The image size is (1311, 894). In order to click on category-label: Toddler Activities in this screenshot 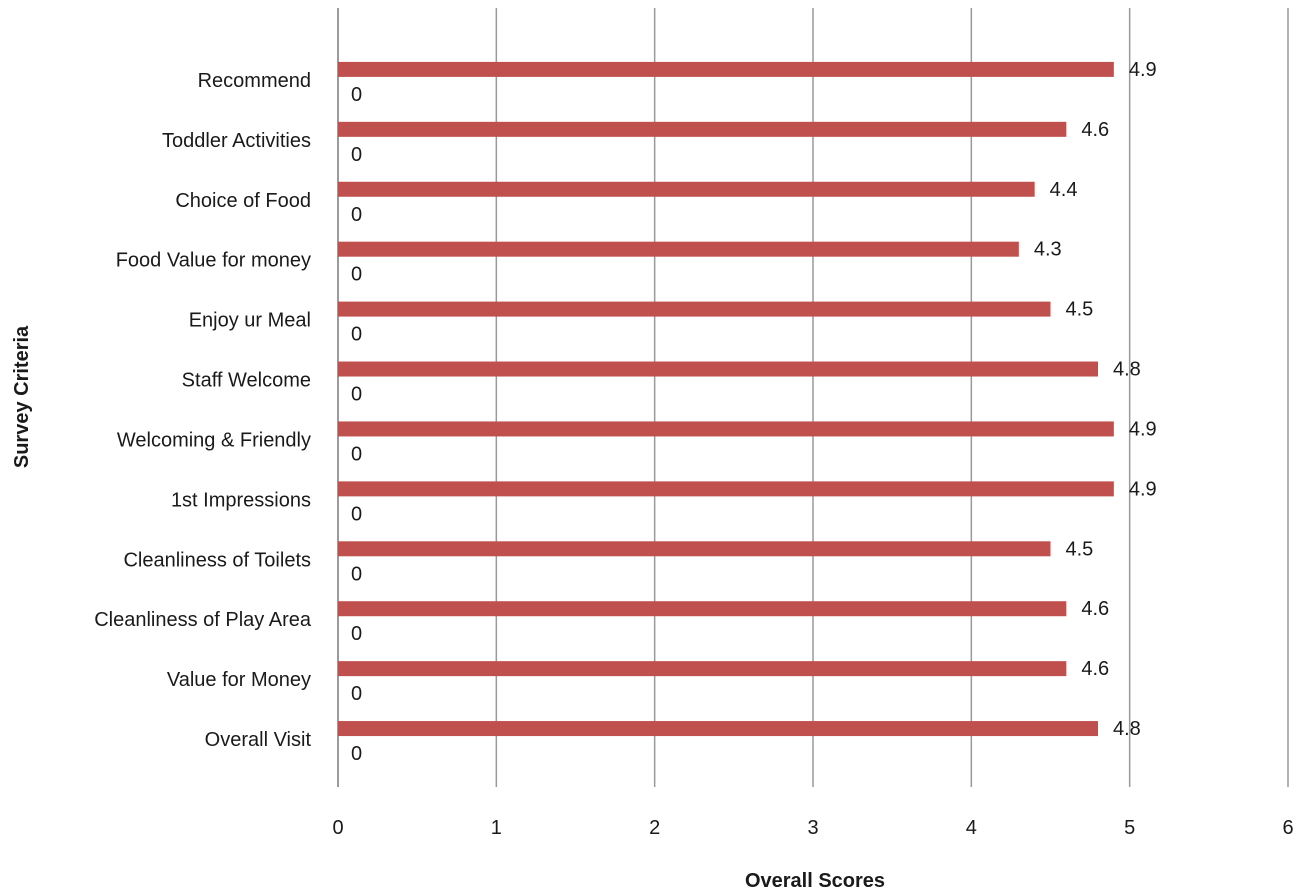, I will do `click(236, 141)`.